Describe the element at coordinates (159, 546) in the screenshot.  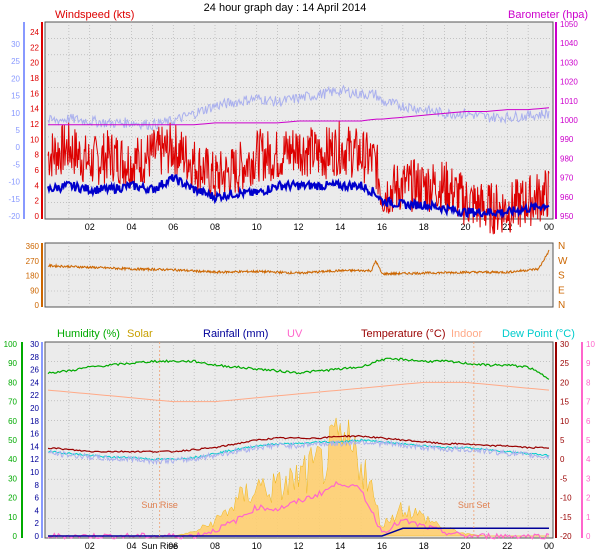
I see `humidity-panel-x-tick: Sun Rise` at that location.